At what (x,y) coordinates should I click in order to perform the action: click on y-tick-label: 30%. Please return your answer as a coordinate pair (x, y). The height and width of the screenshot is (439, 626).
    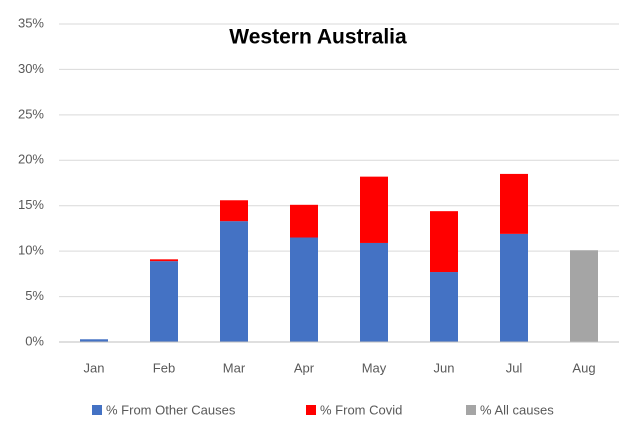
    Looking at the image, I should click on (31, 68).